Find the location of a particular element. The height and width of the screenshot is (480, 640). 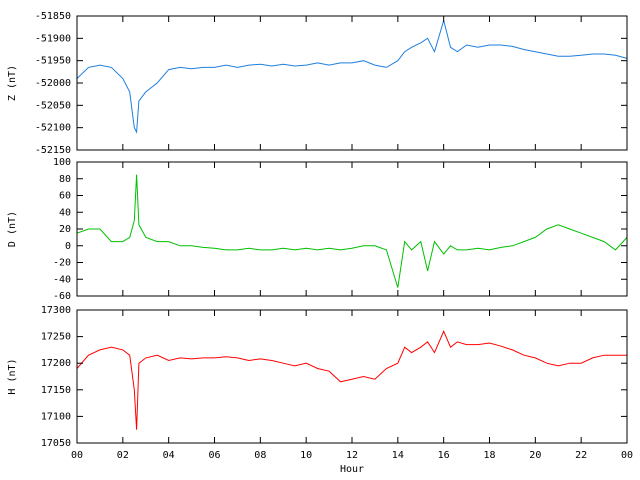

y-tick-label: 20 is located at coordinates (65, 229).